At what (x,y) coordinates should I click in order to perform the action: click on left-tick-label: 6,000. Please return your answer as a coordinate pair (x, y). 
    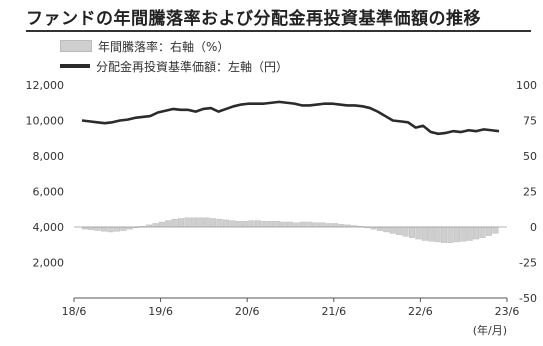
    Looking at the image, I should click on (49, 192).